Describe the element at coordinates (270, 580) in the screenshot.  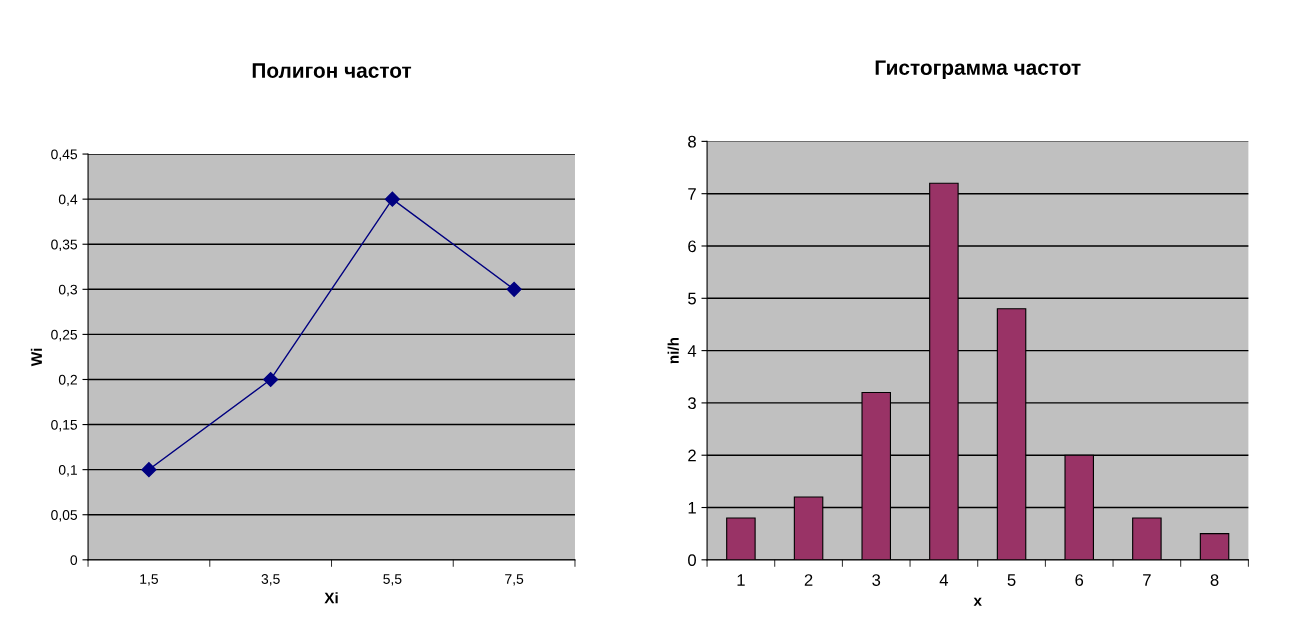
I see `x-tick-label: 3,5` at that location.